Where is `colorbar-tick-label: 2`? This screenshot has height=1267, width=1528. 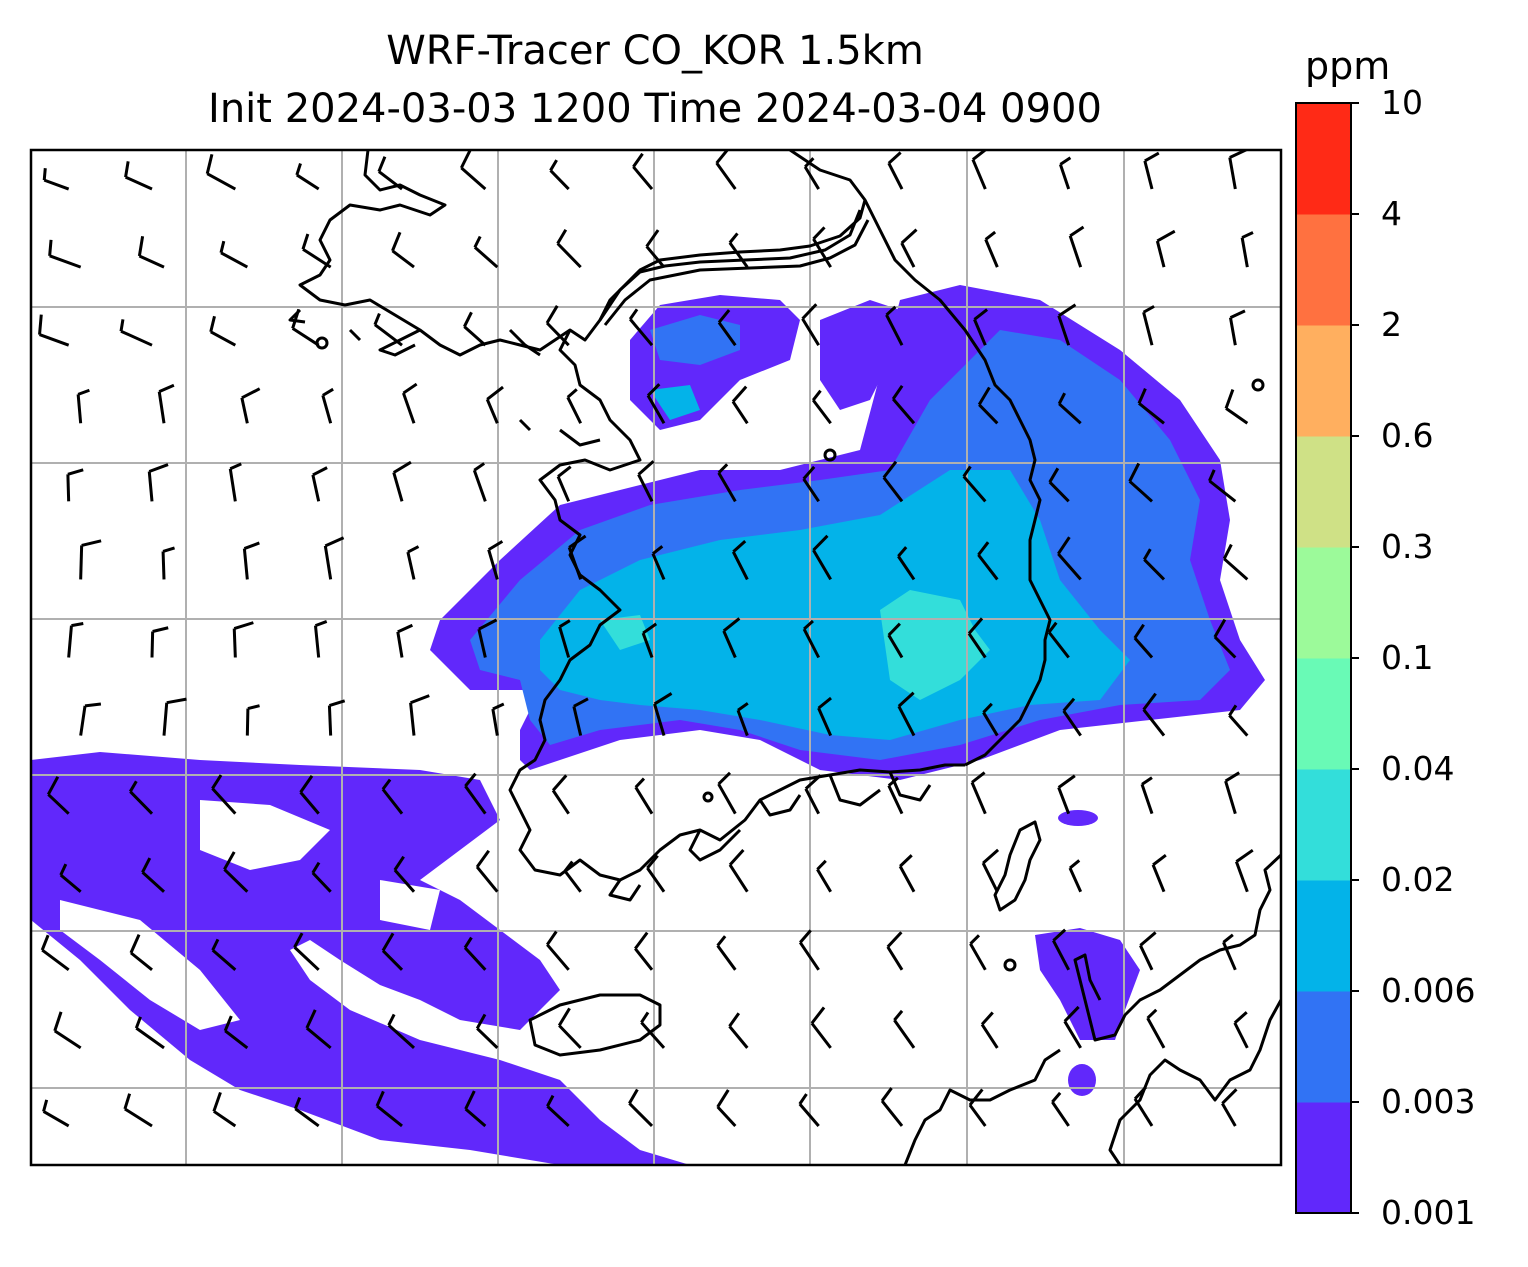
colorbar-tick-label: 2 is located at coordinates (1391, 324).